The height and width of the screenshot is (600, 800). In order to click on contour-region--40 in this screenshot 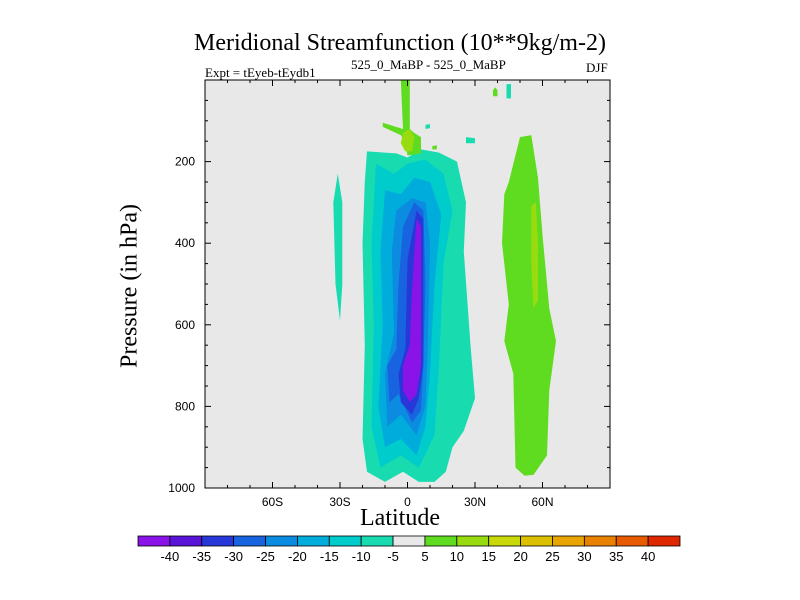, I will do `click(412, 310)`.